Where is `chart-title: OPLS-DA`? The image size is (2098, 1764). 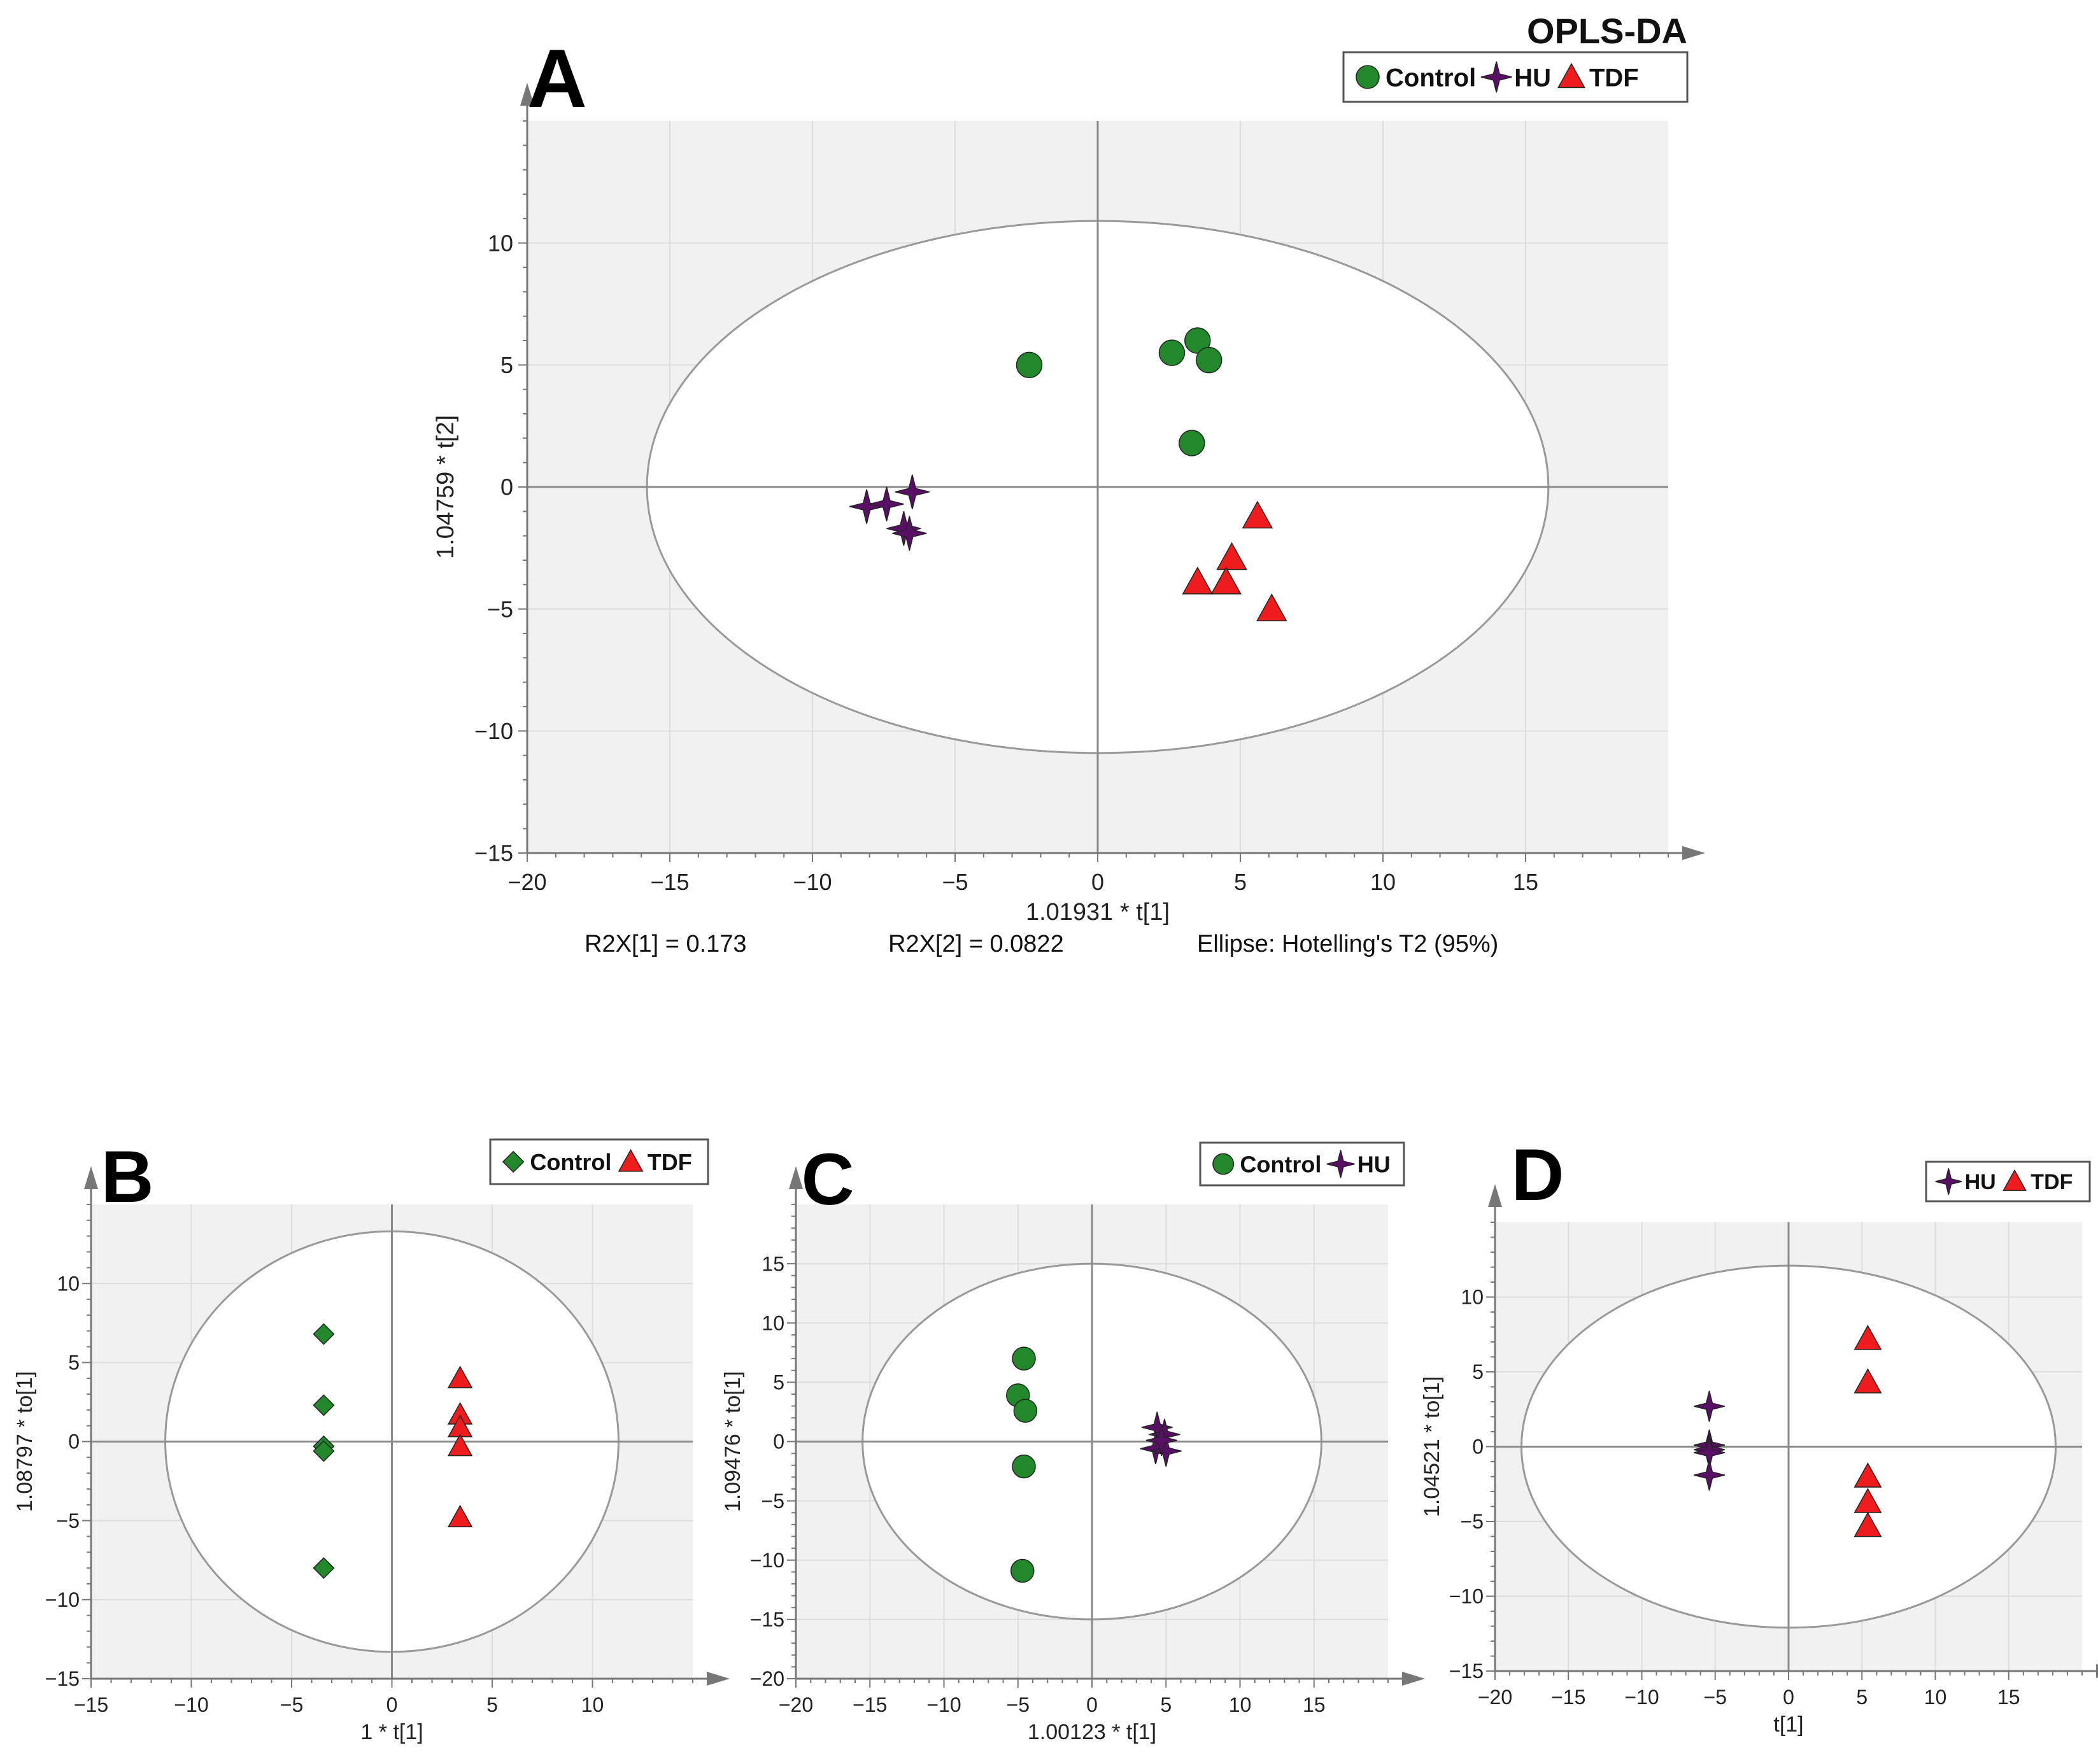 chart-title: OPLS-DA is located at coordinates (1607, 31).